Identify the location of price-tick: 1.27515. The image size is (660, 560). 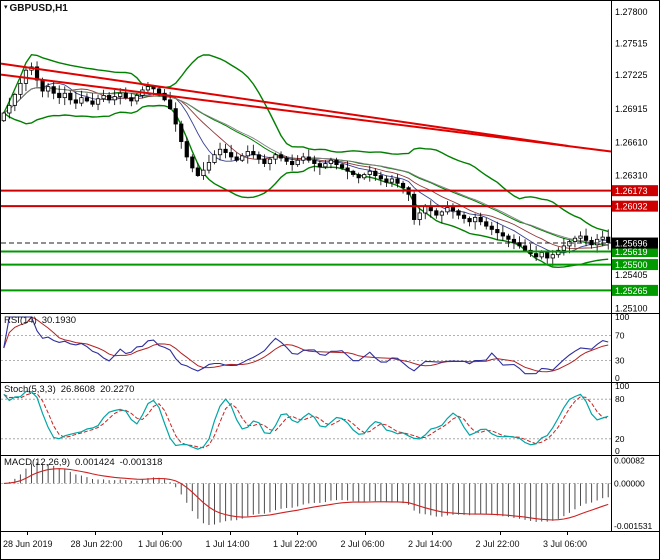
(631, 43).